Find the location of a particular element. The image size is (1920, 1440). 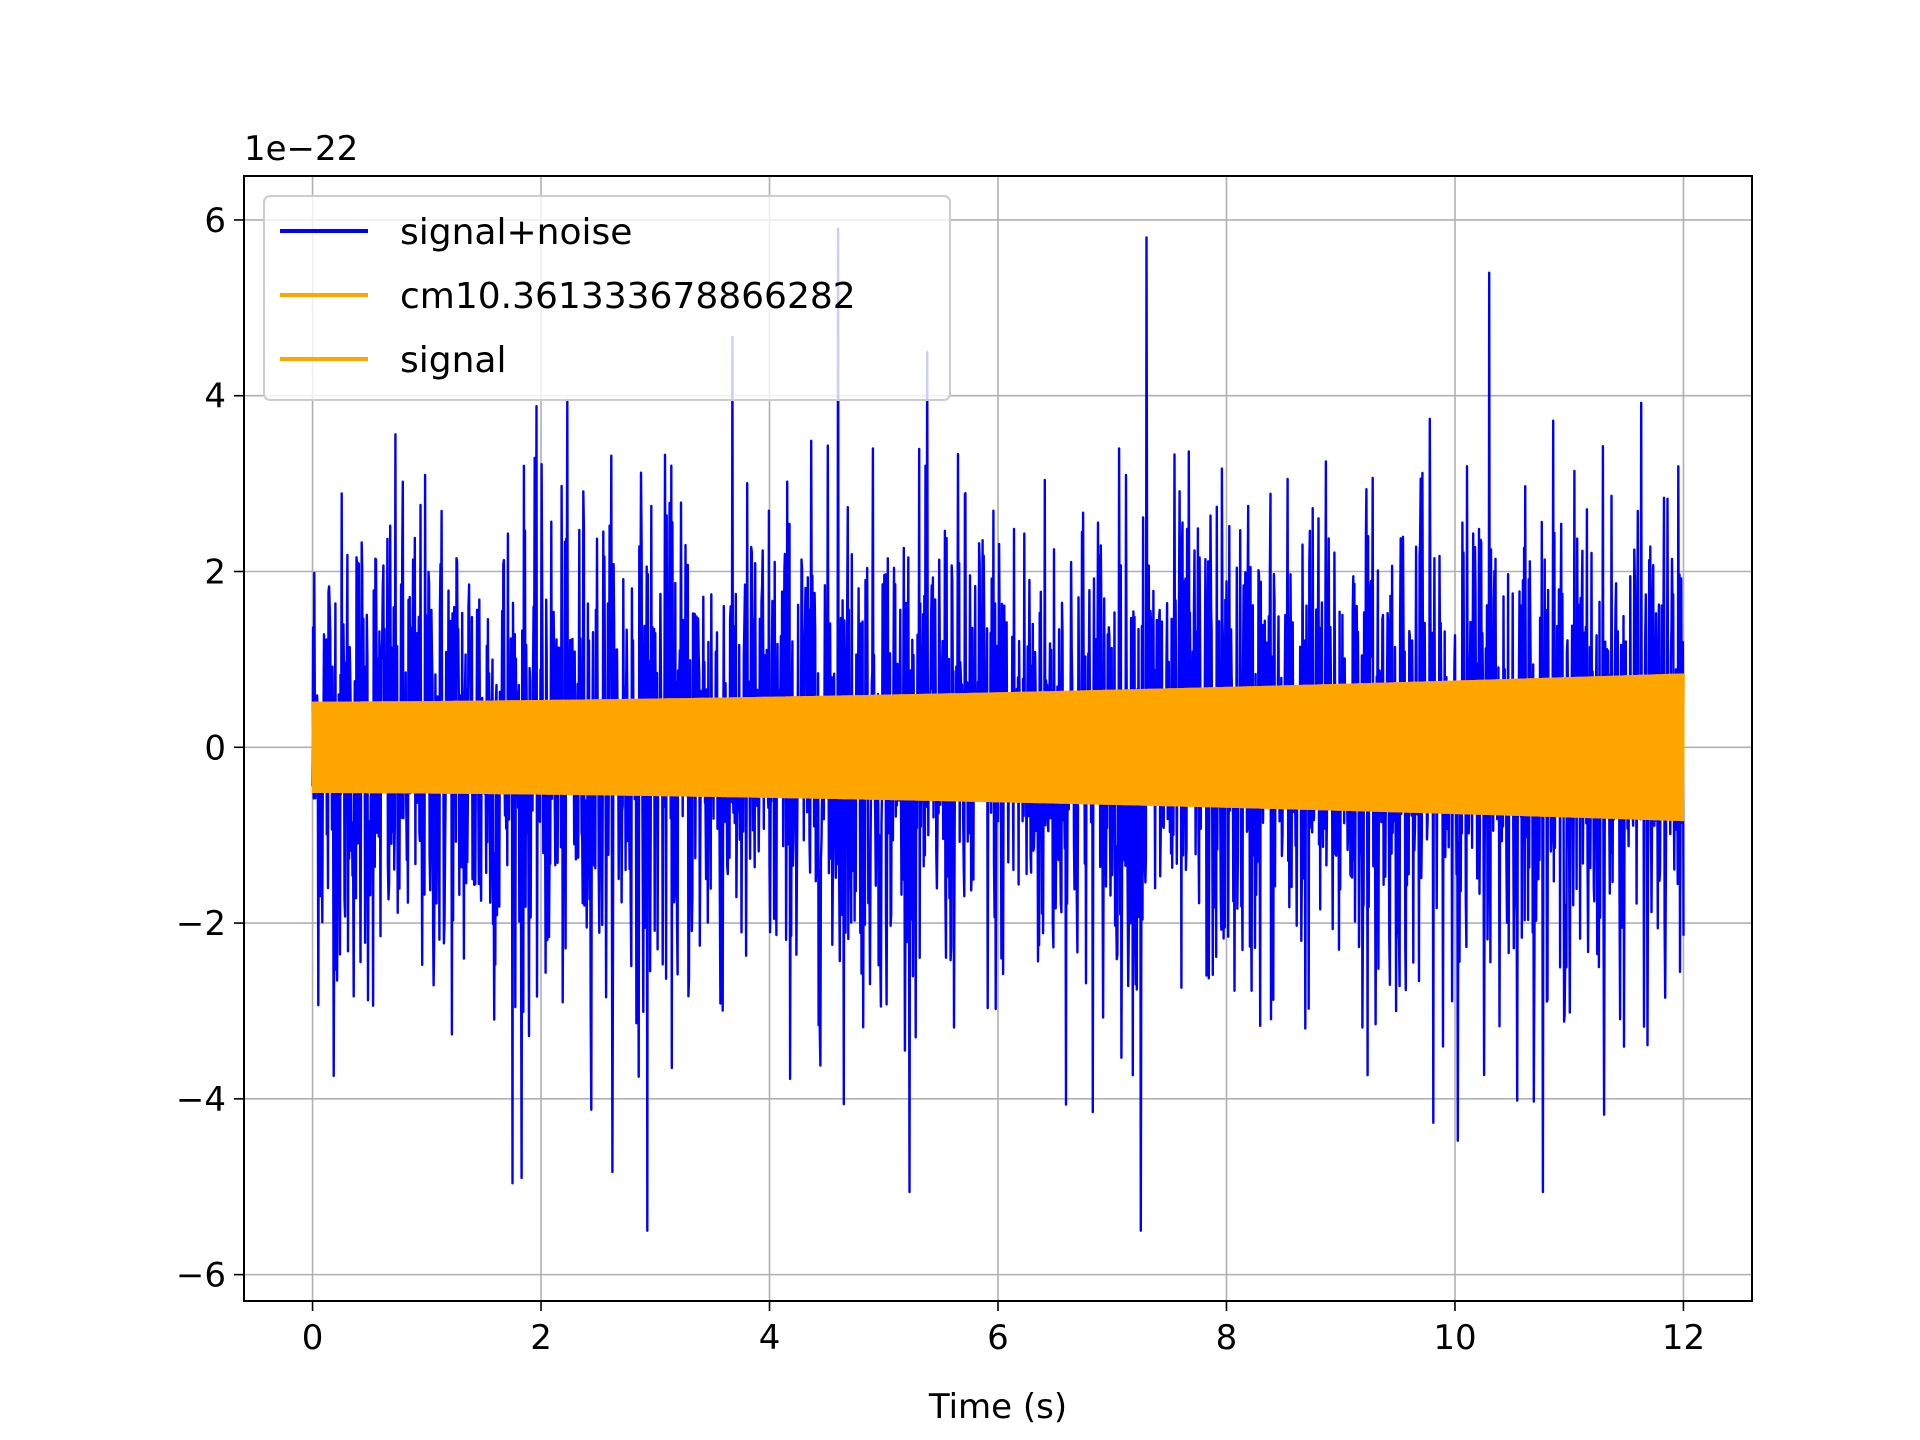

legend-label-cm: cm10.361333678866282 is located at coordinates (628, 296).